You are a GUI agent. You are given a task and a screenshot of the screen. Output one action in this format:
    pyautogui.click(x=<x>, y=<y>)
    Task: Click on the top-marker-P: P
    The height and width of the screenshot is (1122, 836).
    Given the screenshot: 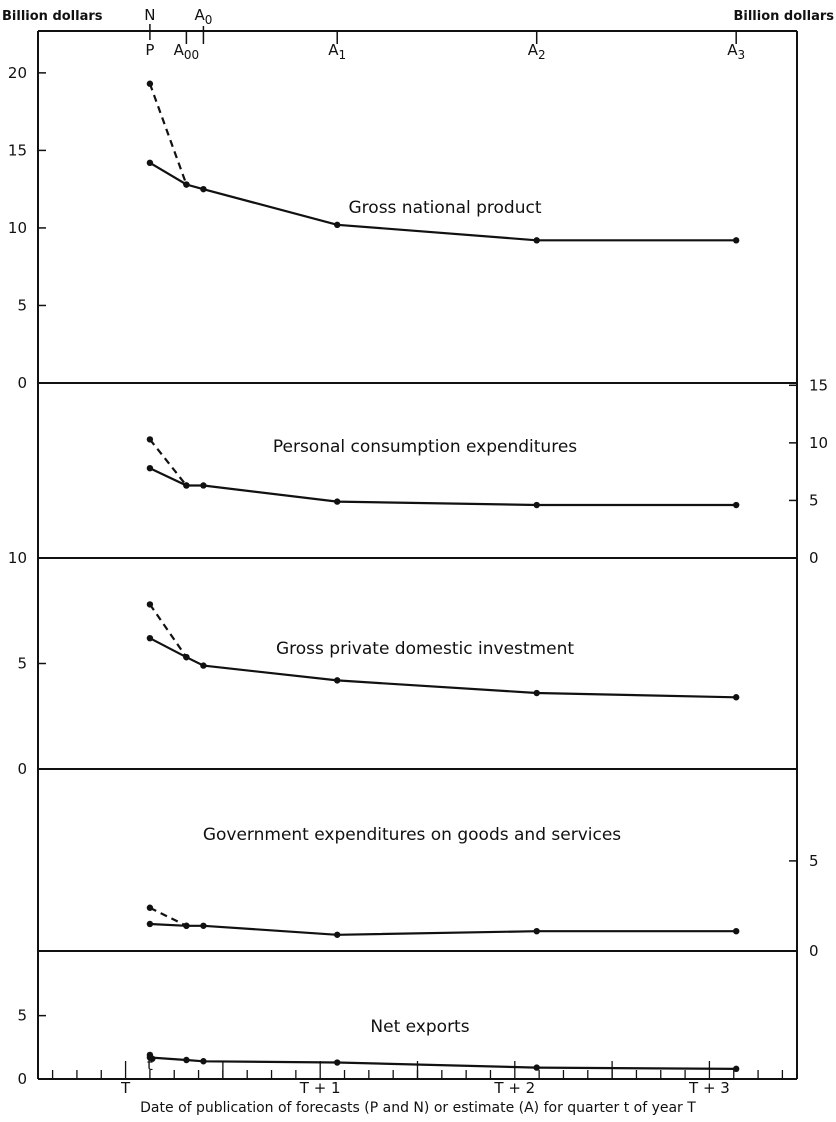 What is the action you would take?
    pyautogui.click(x=149, y=50)
    